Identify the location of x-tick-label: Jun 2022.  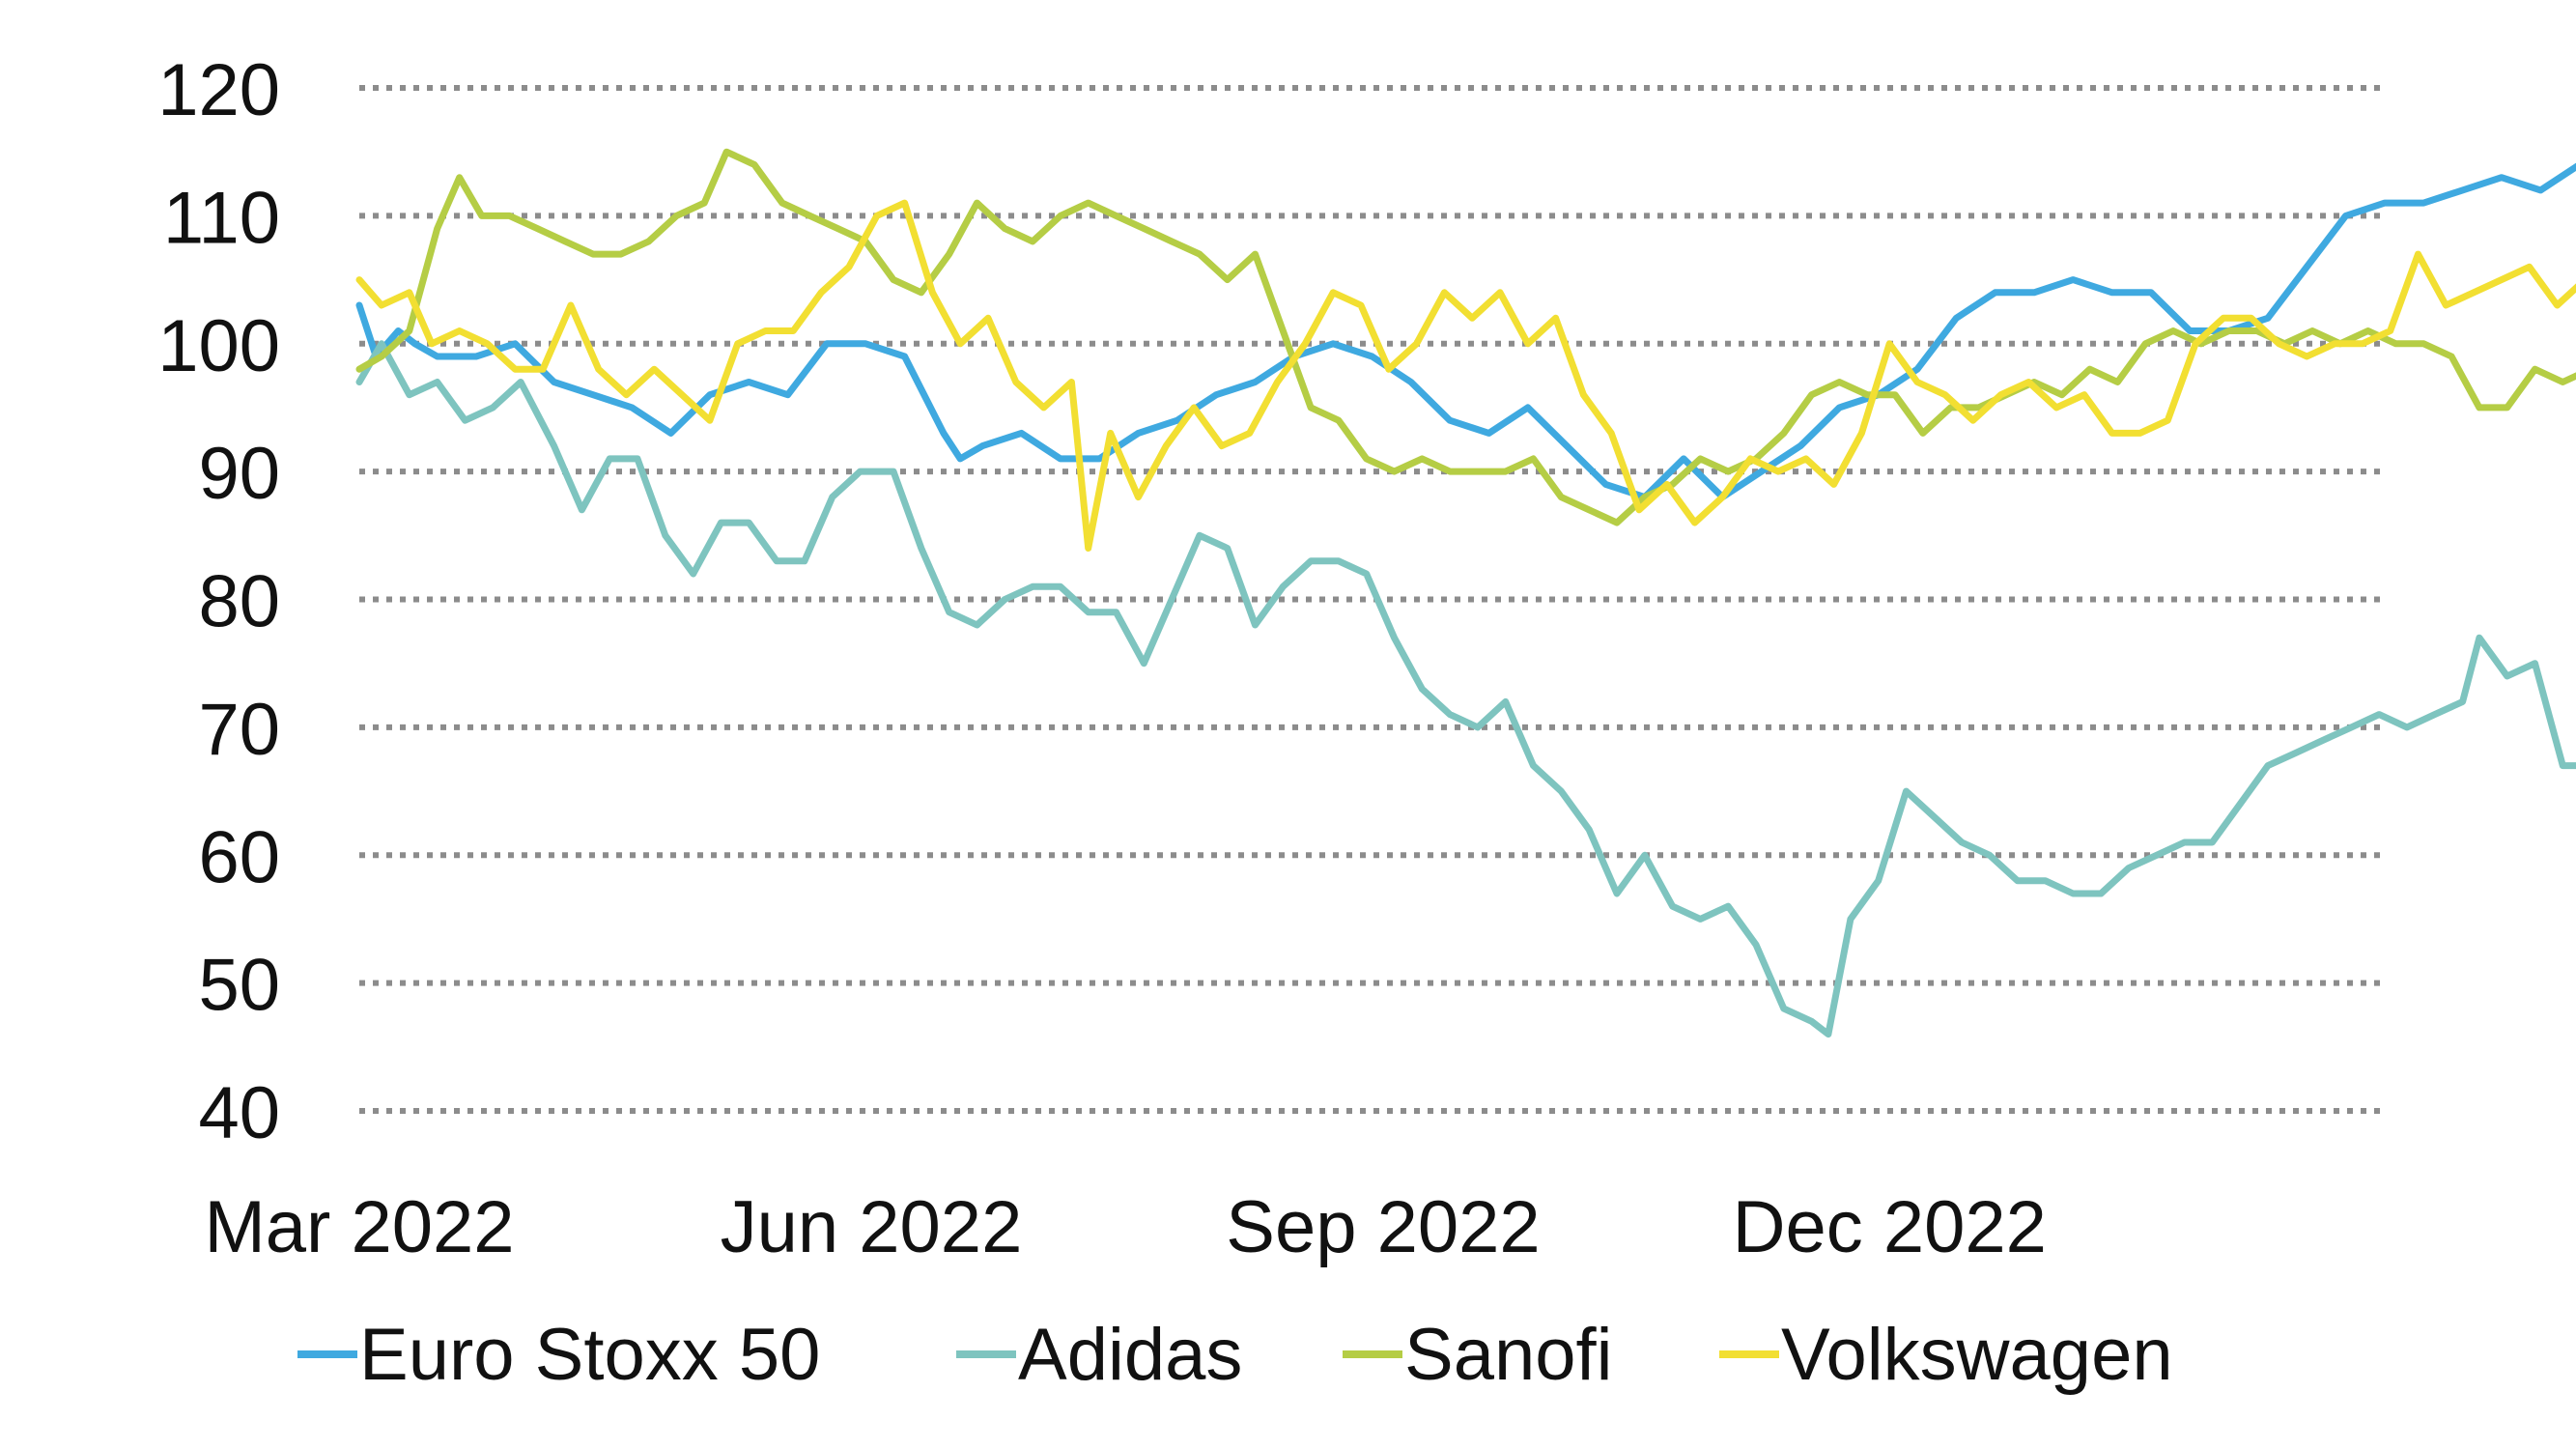
(872, 1227).